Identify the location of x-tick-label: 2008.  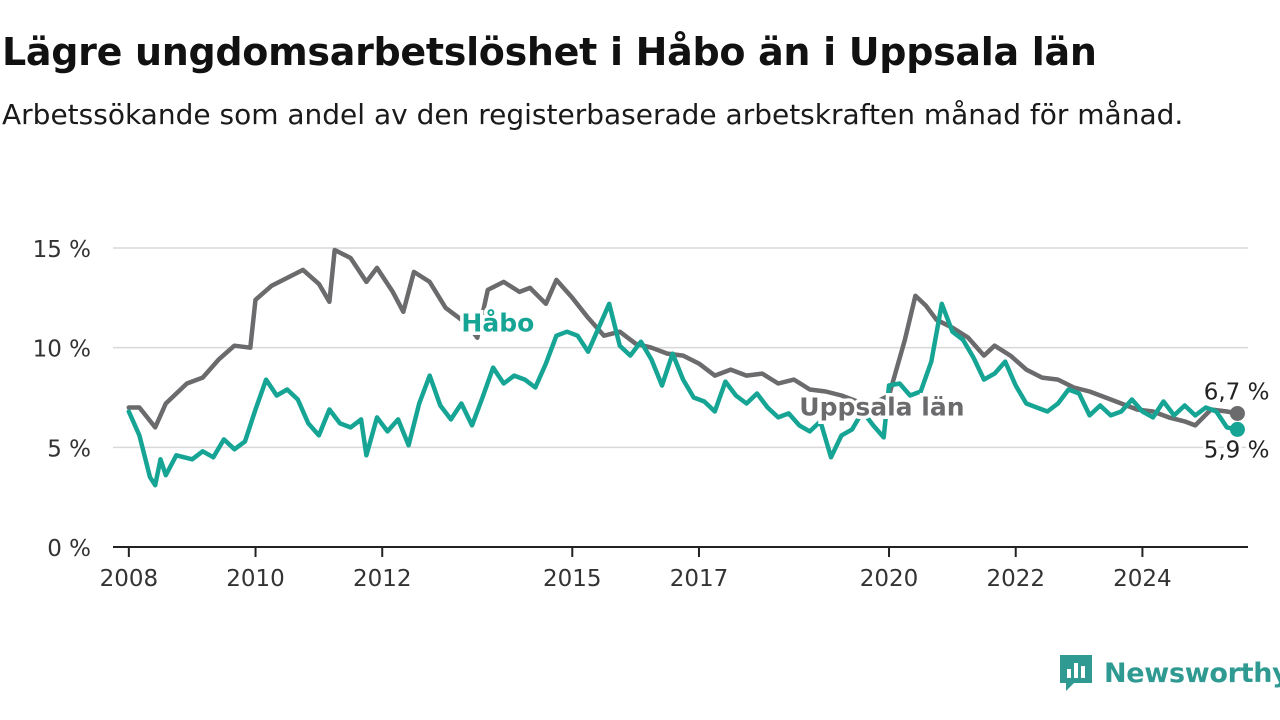
(129, 579).